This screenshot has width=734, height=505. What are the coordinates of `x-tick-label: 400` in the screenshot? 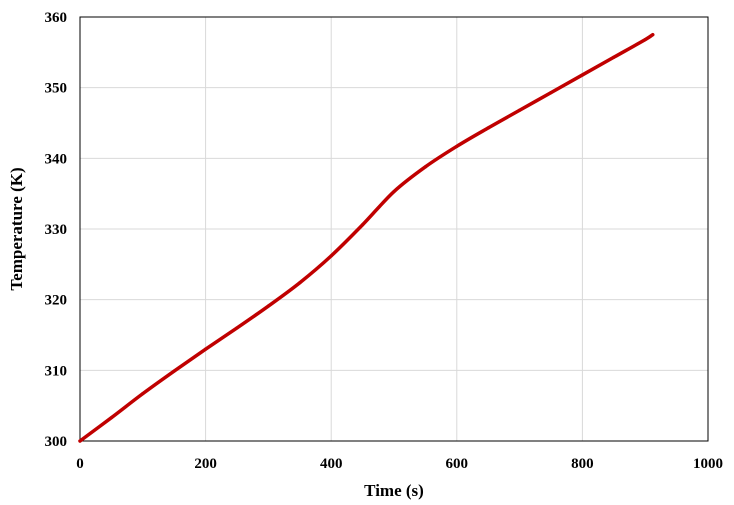 It's located at (331, 464).